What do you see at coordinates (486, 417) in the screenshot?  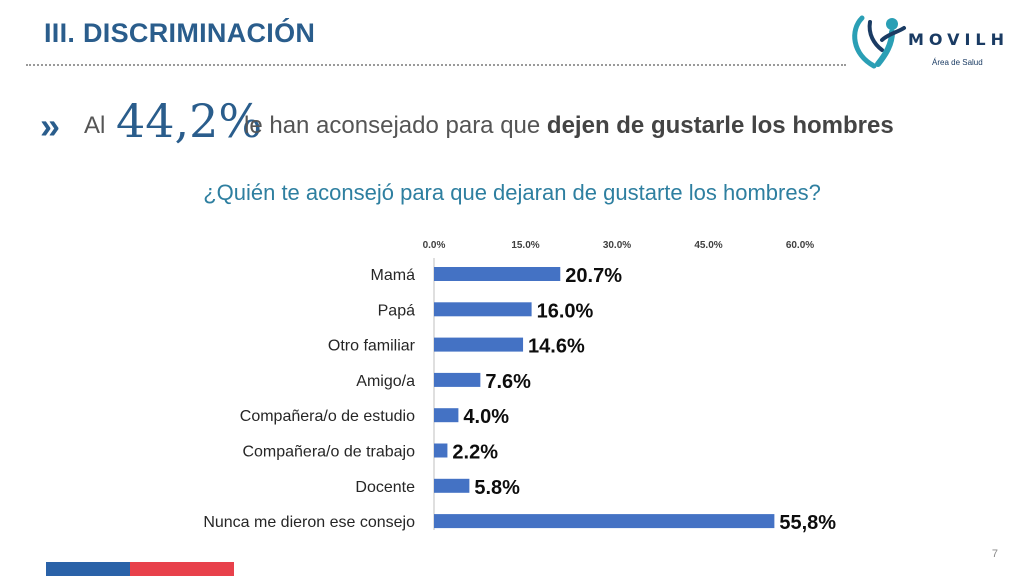 I see `data-label: 4.0%` at bounding box center [486, 417].